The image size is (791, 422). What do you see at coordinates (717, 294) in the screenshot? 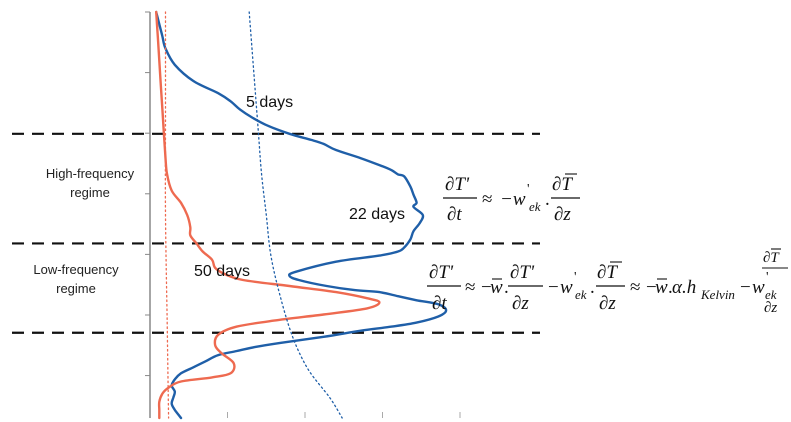
I see `eq-low-kelvin: Kelvin` at bounding box center [717, 294].